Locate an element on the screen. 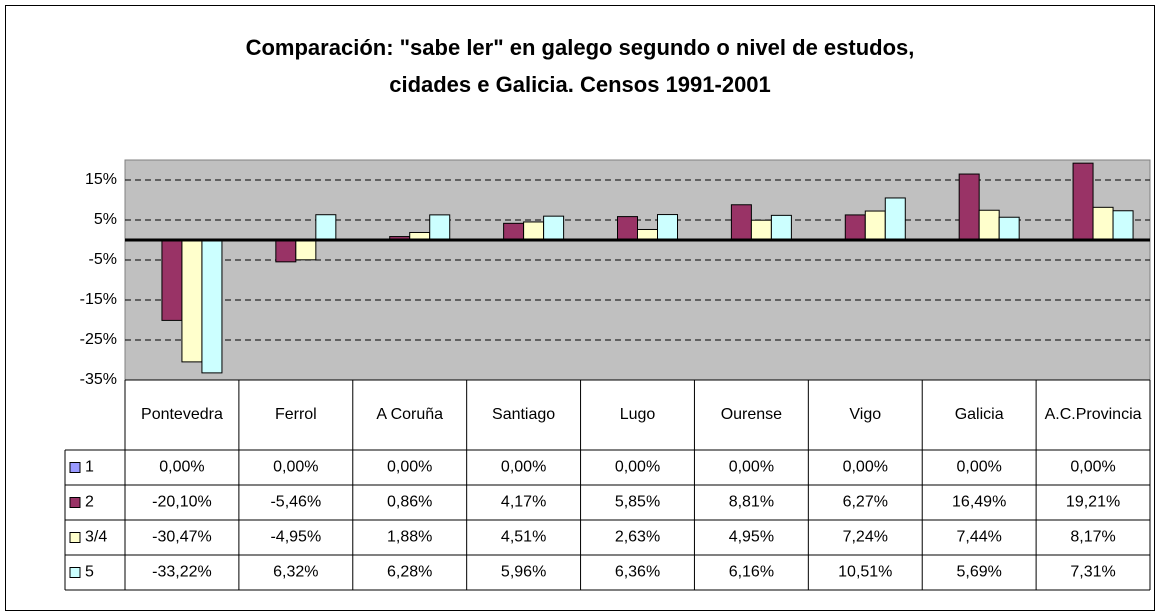 The height and width of the screenshot is (616, 1160). data-label: 6,36% is located at coordinates (637, 572).